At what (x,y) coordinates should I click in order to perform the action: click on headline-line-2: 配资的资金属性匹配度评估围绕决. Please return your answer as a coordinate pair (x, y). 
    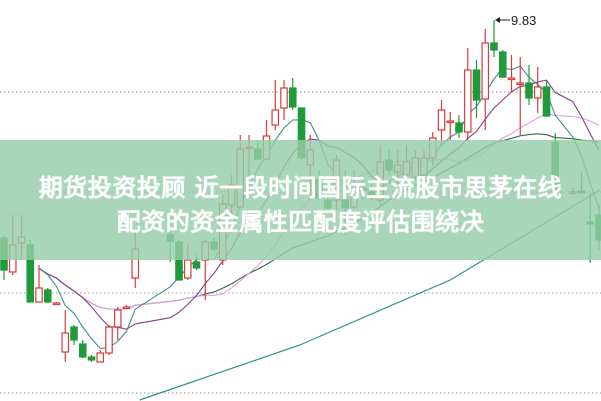
    Looking at the image, I should click on (300, 222).